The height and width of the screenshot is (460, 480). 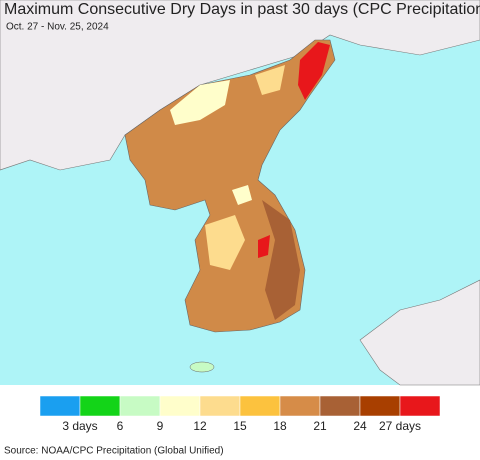 What do you see at coordinates (419, 332) in the screenshot?
I see `japan` at bounding box center [419, 332].